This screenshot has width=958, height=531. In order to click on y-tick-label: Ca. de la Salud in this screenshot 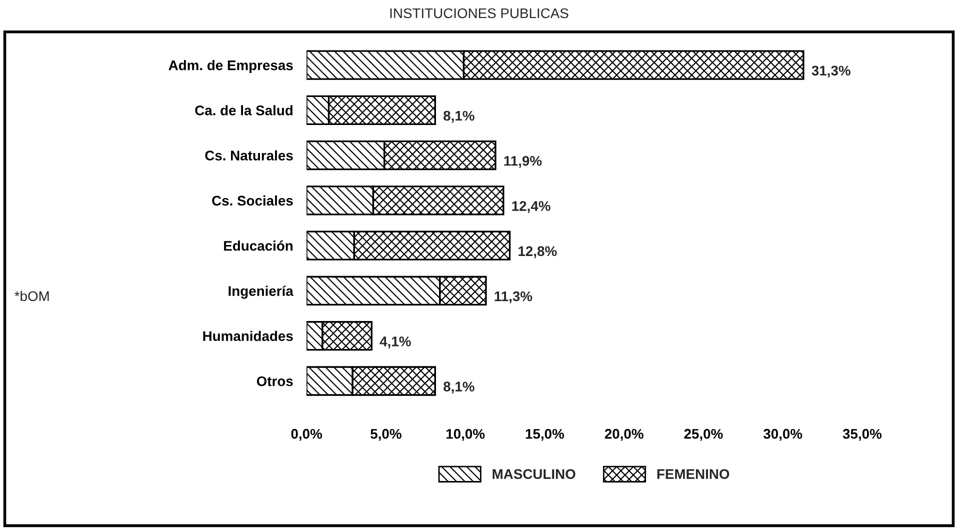, I will do `click(243, 110)`.